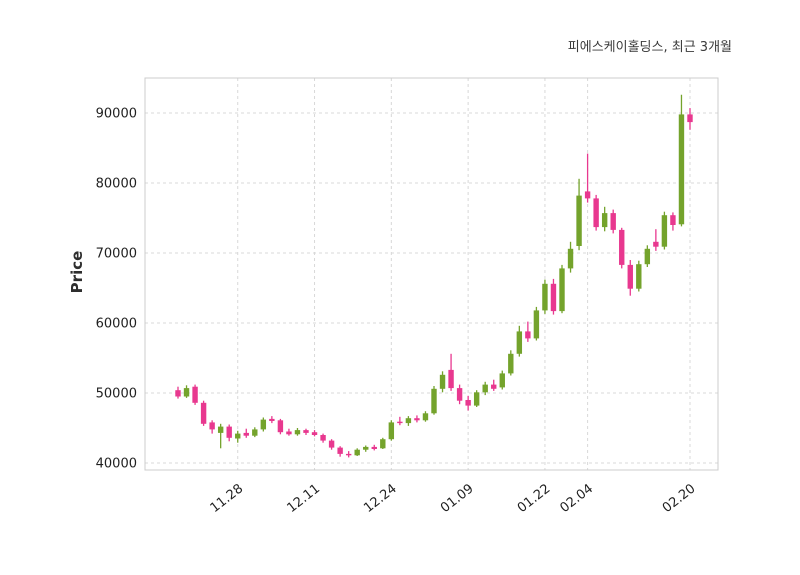  What do you see at coordinates (534, 498) in the screenshot?
I see `x-tick-label: 01.22` at bounding box center [534, 498].